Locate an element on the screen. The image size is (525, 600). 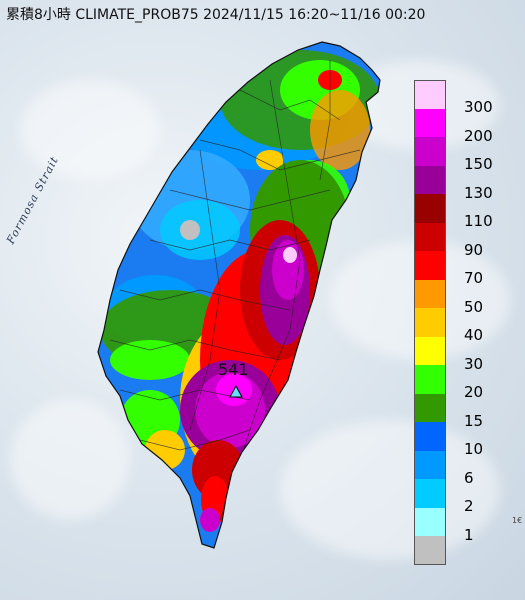
legend-row: 2 is located at coordinates (466, 497).